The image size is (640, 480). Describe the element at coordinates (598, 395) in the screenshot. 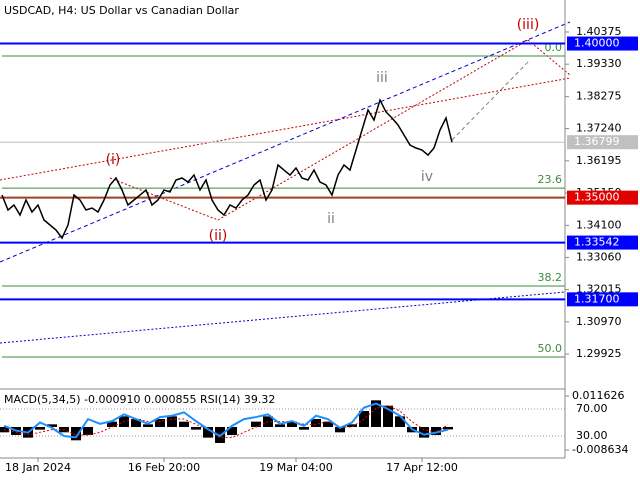

I see `y-tick-label: 0.011626` at that location.